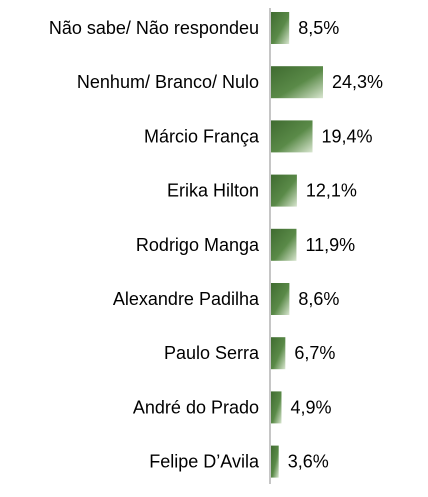 Image resolution: width=428 pixels, height=497 pixels. Describe the element at coordinates (314, 353) in the screenshot. I see `data-label: 6,7%` at that location.